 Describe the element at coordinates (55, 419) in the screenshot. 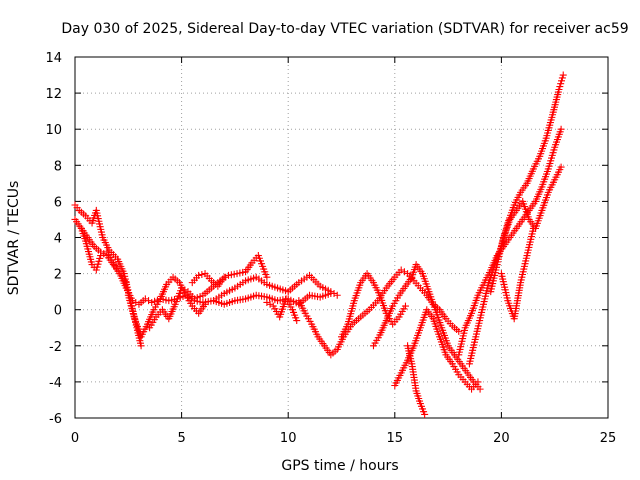

I see `y-tick-label: -6` at that location.